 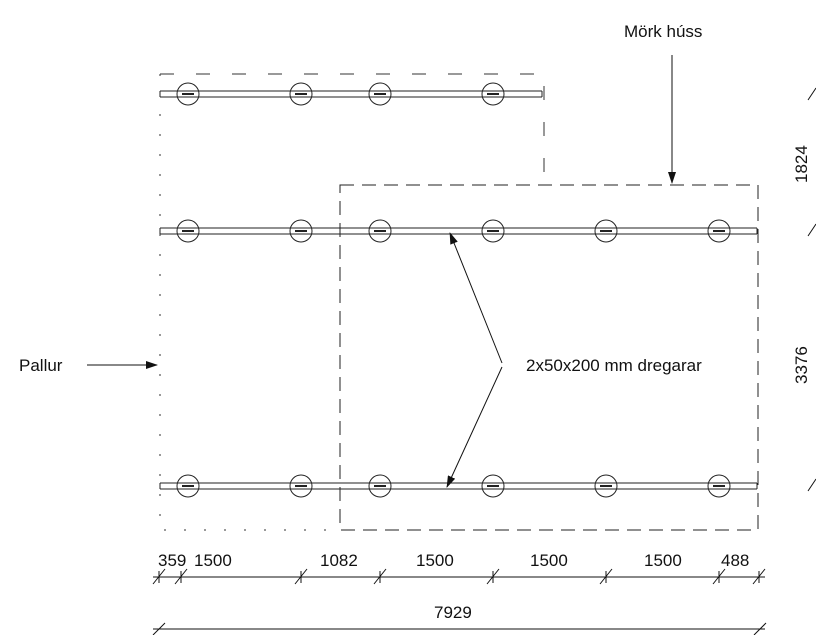 I want to click on dim-seg-4: 1500, so click(x=435, y=560).